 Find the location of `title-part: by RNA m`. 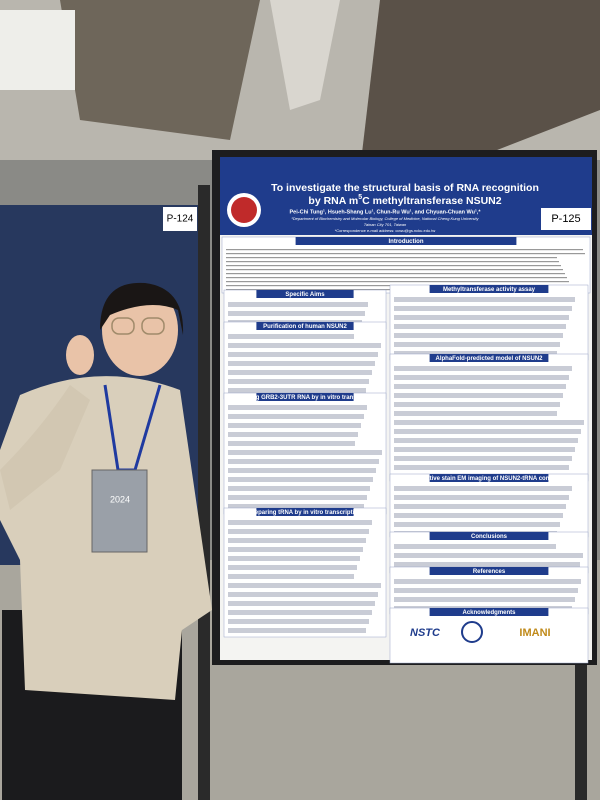

title-part: by RNA m is located at coordinates (333, 201).